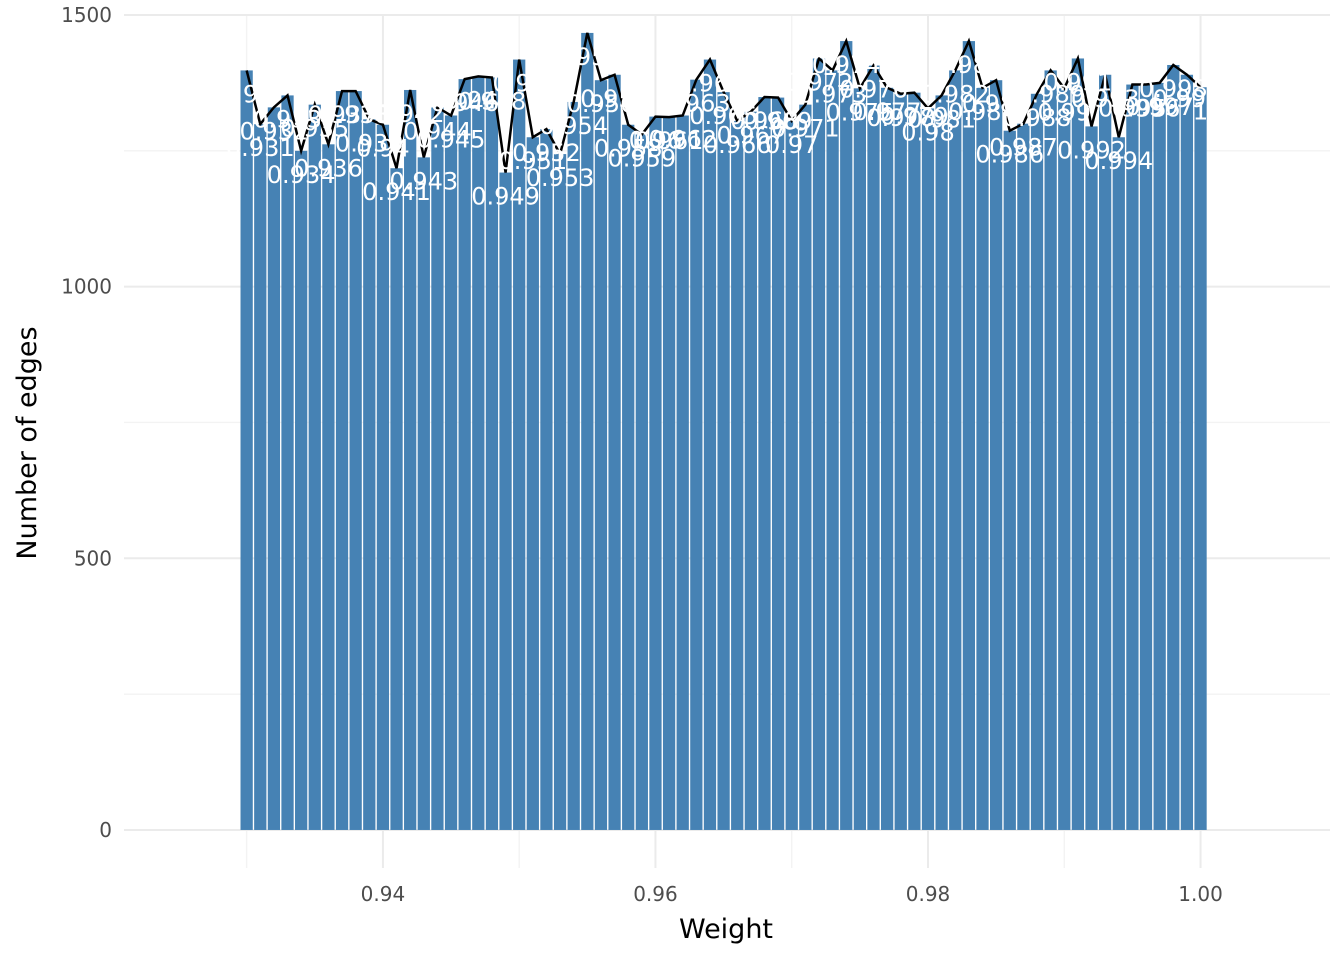  I want to click on bar-label: 0.961, so click(669, 141).